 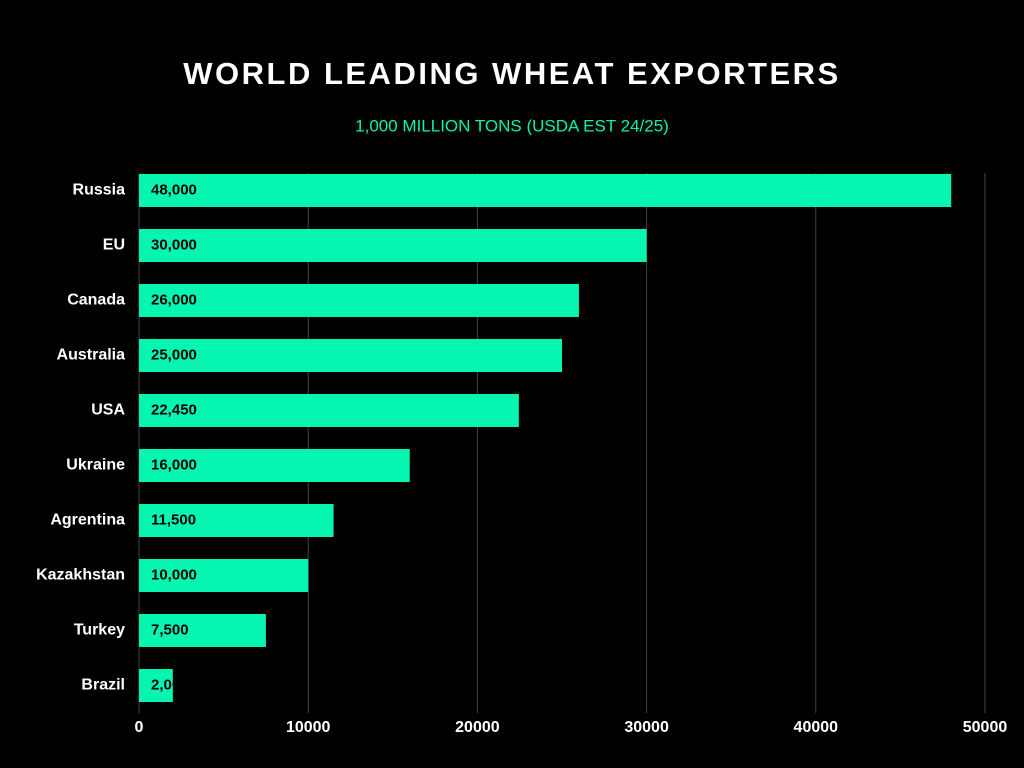 What do you see at coordinates (646, 727) in the screenshot?
I see `x-tick-label: 30000` at bounding box center [646, 727].